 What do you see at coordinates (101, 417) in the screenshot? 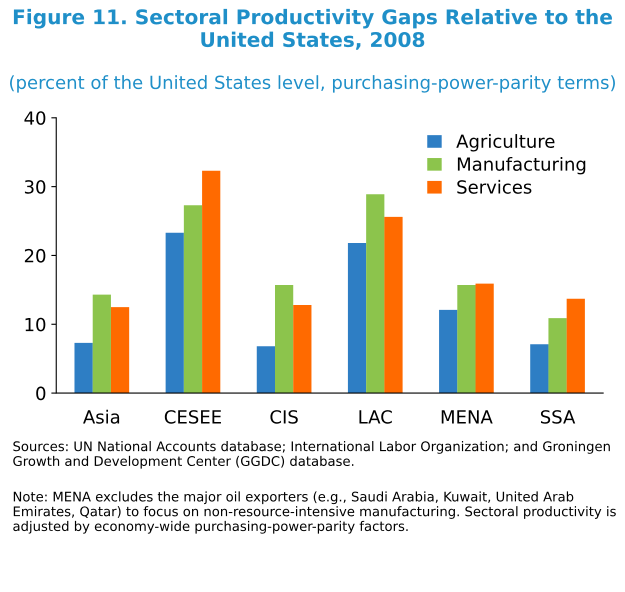
I see `x-tick-label: Asia` at bounding box center [101, 417].